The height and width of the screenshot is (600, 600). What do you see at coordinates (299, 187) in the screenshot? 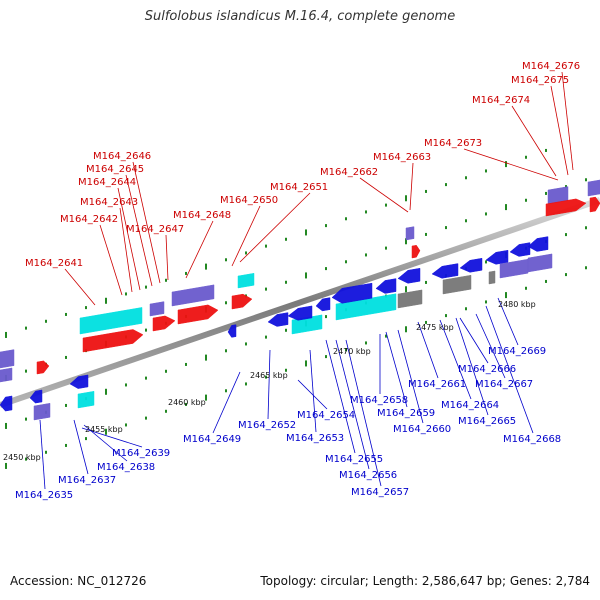
I see `gene-label-forward: M164_2651` at bounding box center [299, 187].